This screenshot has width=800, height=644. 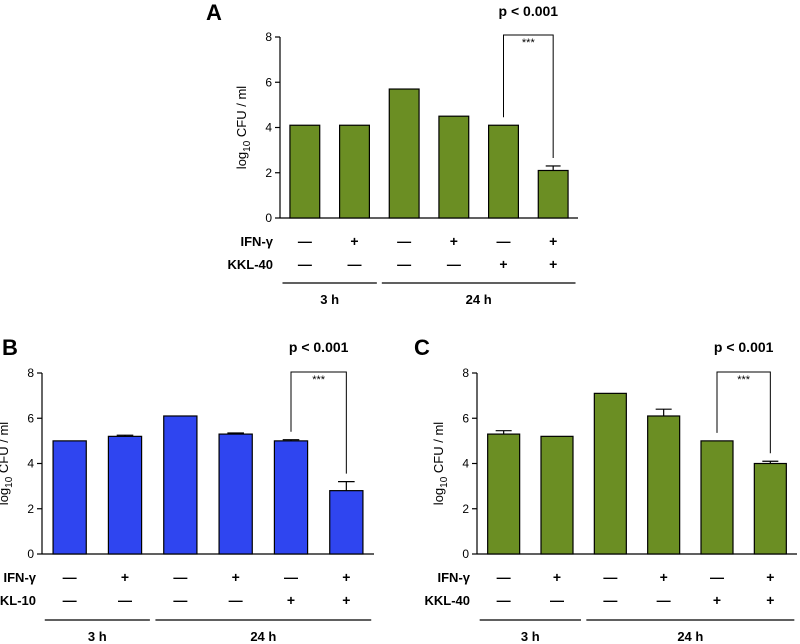 I want to click on panel-letter: B, so click(x=10, y=347).